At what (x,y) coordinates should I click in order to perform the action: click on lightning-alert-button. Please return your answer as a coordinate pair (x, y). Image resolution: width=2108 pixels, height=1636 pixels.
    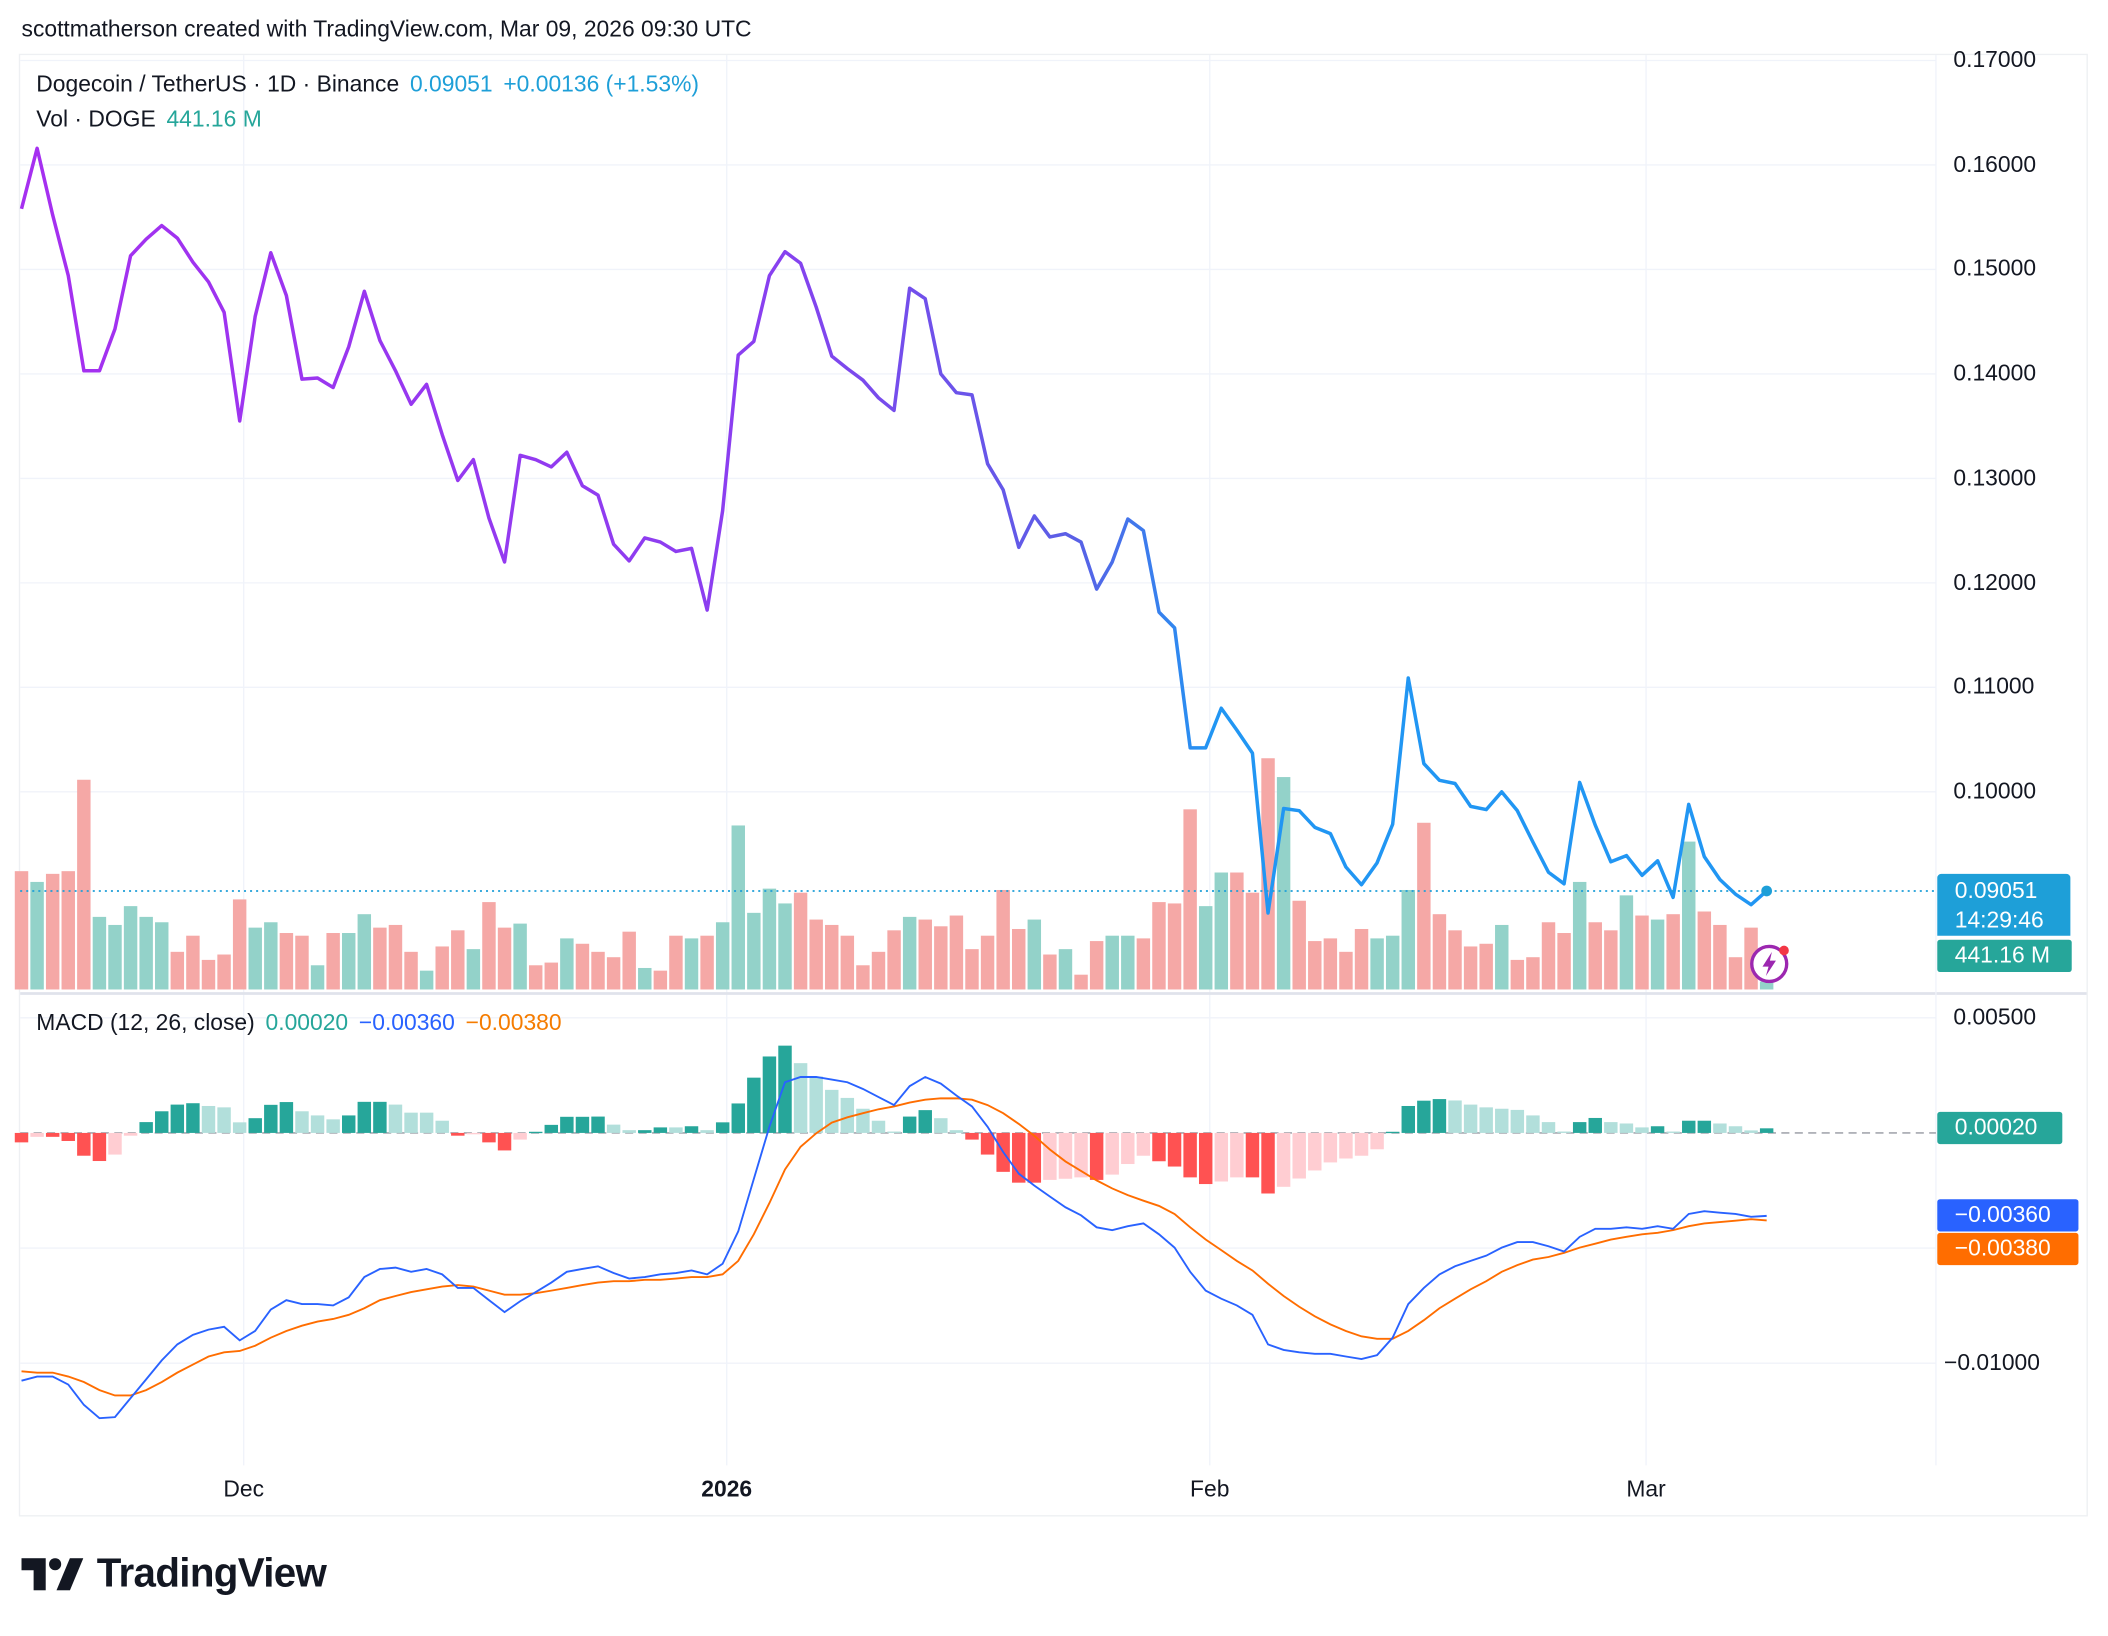
    Looking at the image, I should click on (1769, 964).